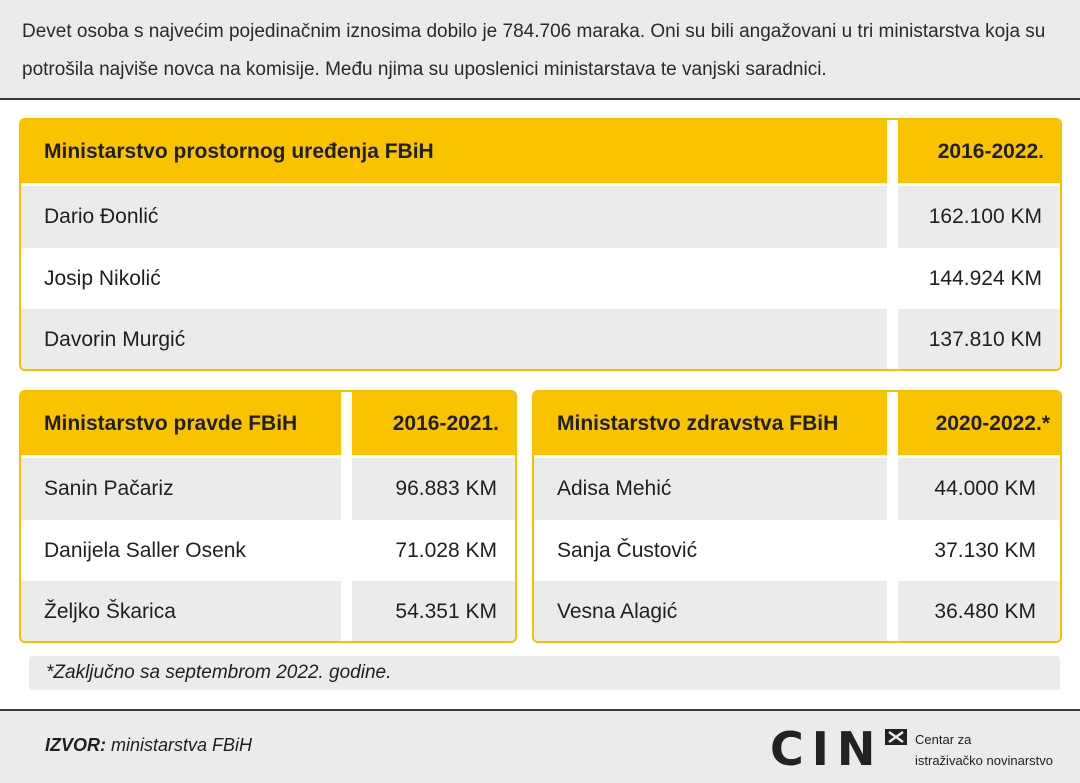  I want to click on table-header: Ministarstvo zdravstva FBiH 2020-2022.*, so click(797, 423).